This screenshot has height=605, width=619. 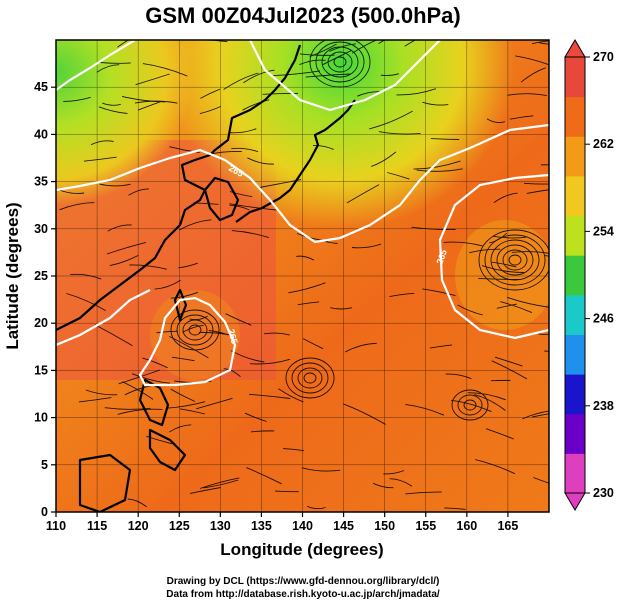 What do you see at coordinates (384, 526) in the screenshot?
I see `x-tick-label: 150` at bounding box center [384, 526].